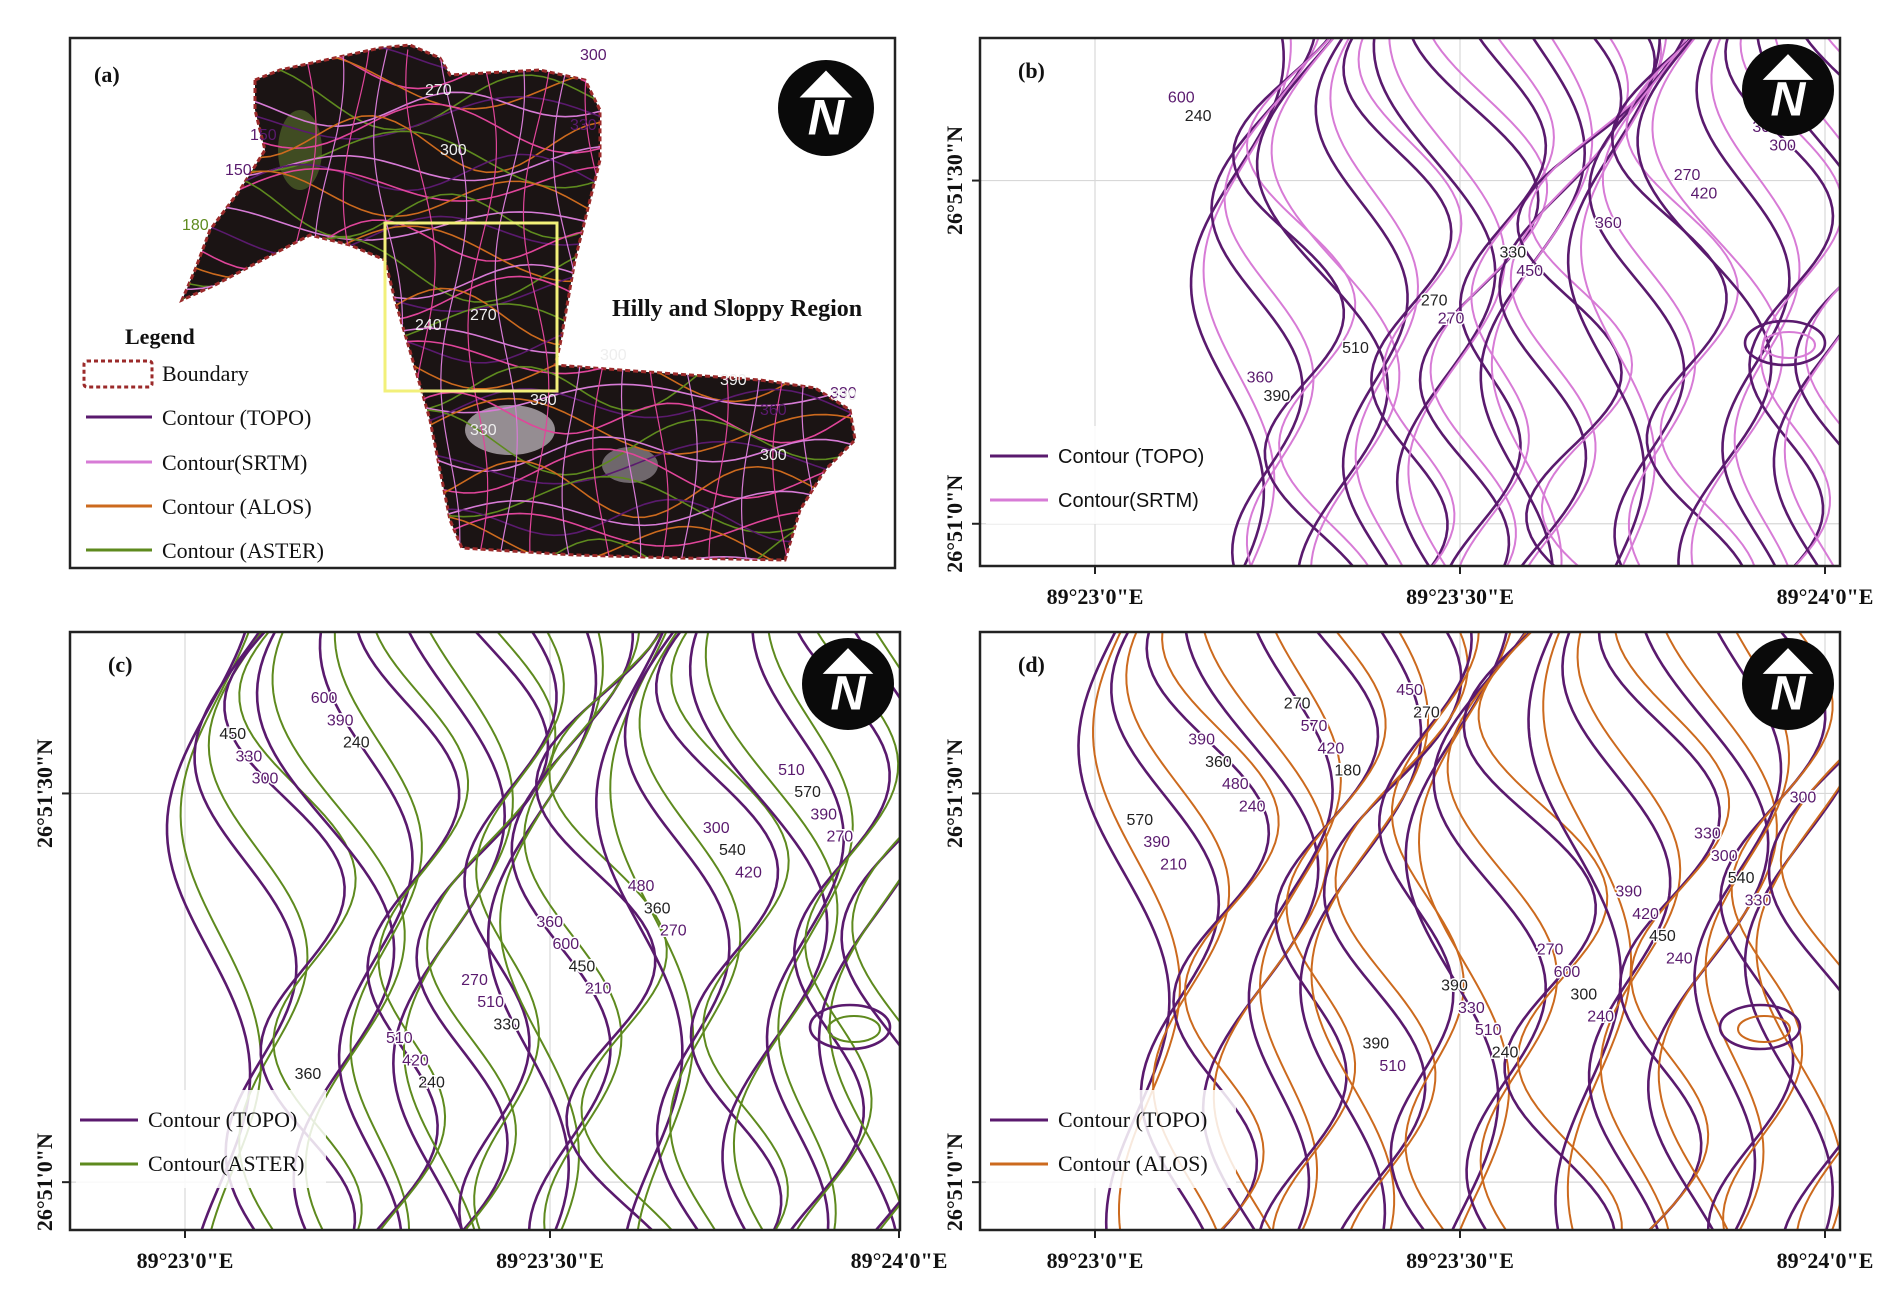 The height and width of the screenshot is (1316, 1883). I want to click on legend-entry: Contour (ASTER), so click(243, 550).